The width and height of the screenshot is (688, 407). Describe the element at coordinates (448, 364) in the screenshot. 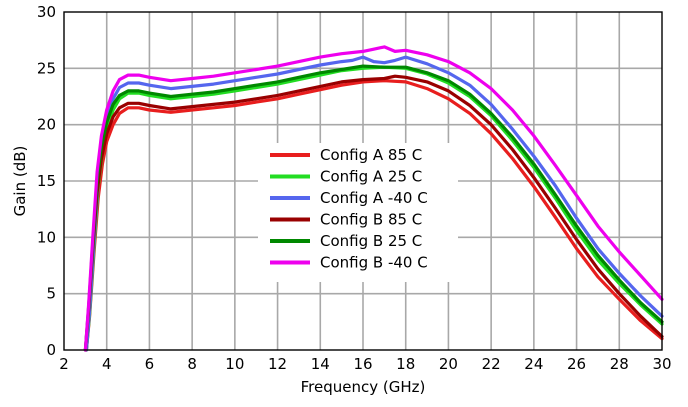

I see `x-tick-label: 20` at that location.